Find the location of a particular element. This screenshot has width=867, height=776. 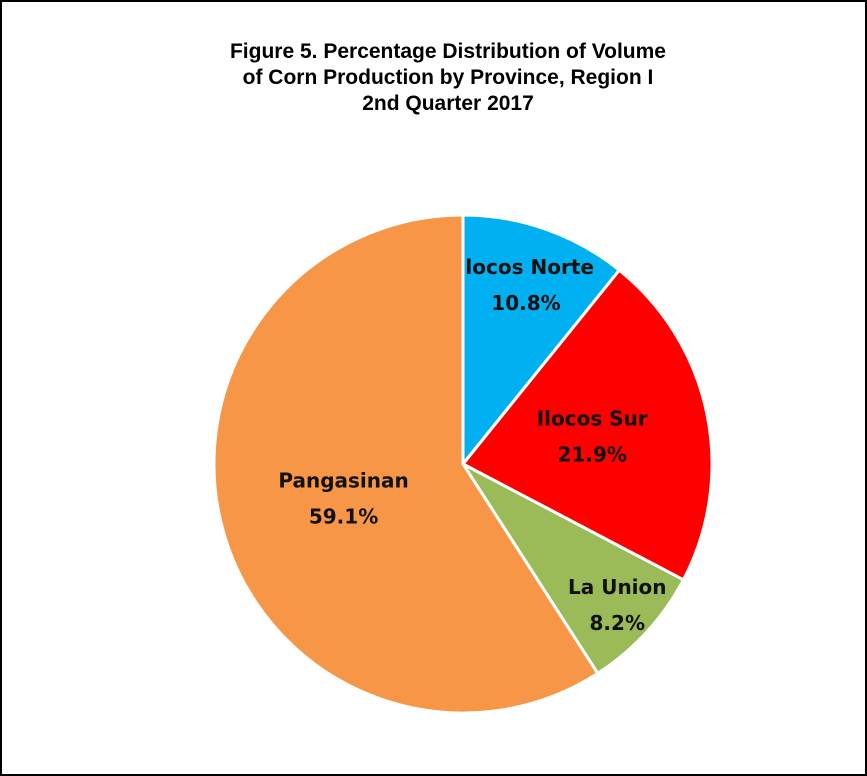

chart-title: of Corn Production by Province, Region I is located at coordinates (448, 77).